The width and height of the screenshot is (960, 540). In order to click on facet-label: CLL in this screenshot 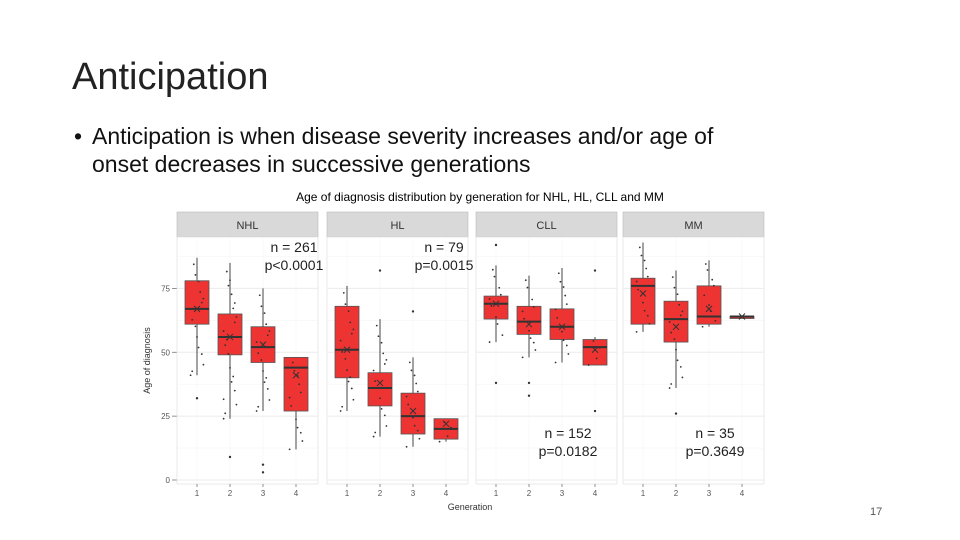, I will do `click(546, 226)`.